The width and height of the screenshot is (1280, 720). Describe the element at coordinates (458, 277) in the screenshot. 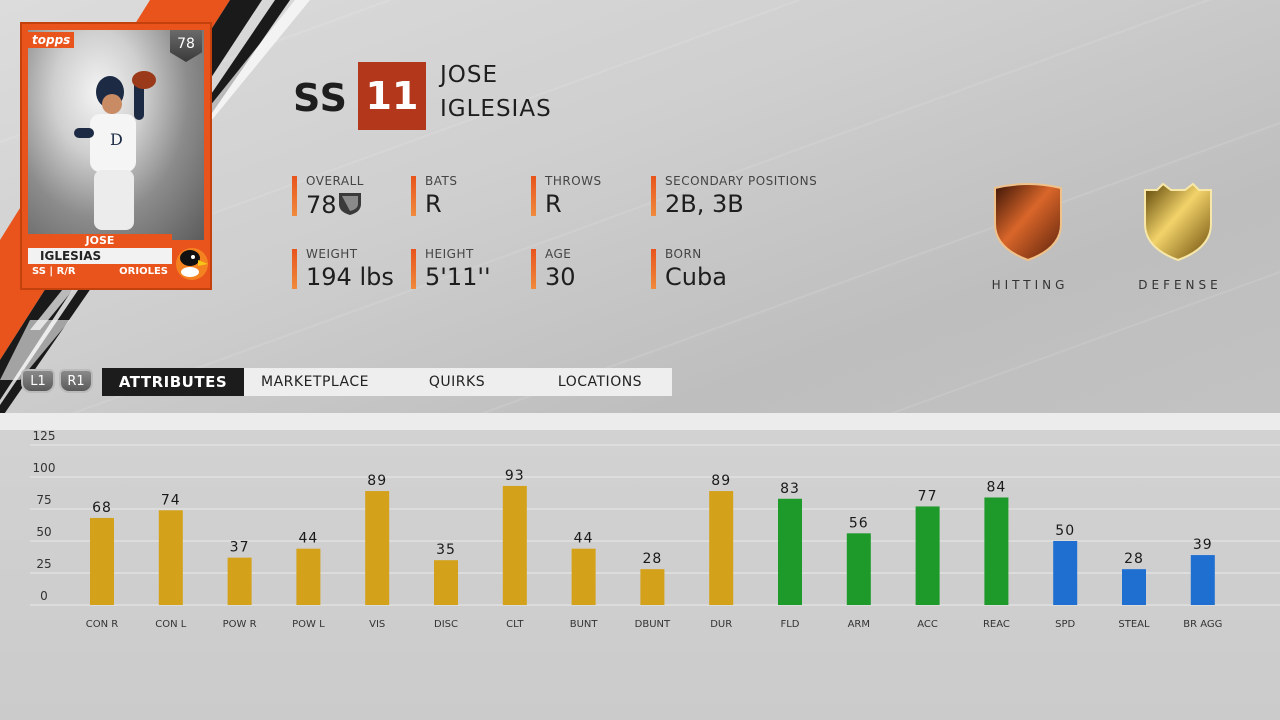

I see `height-value: 5'11''` at that location.